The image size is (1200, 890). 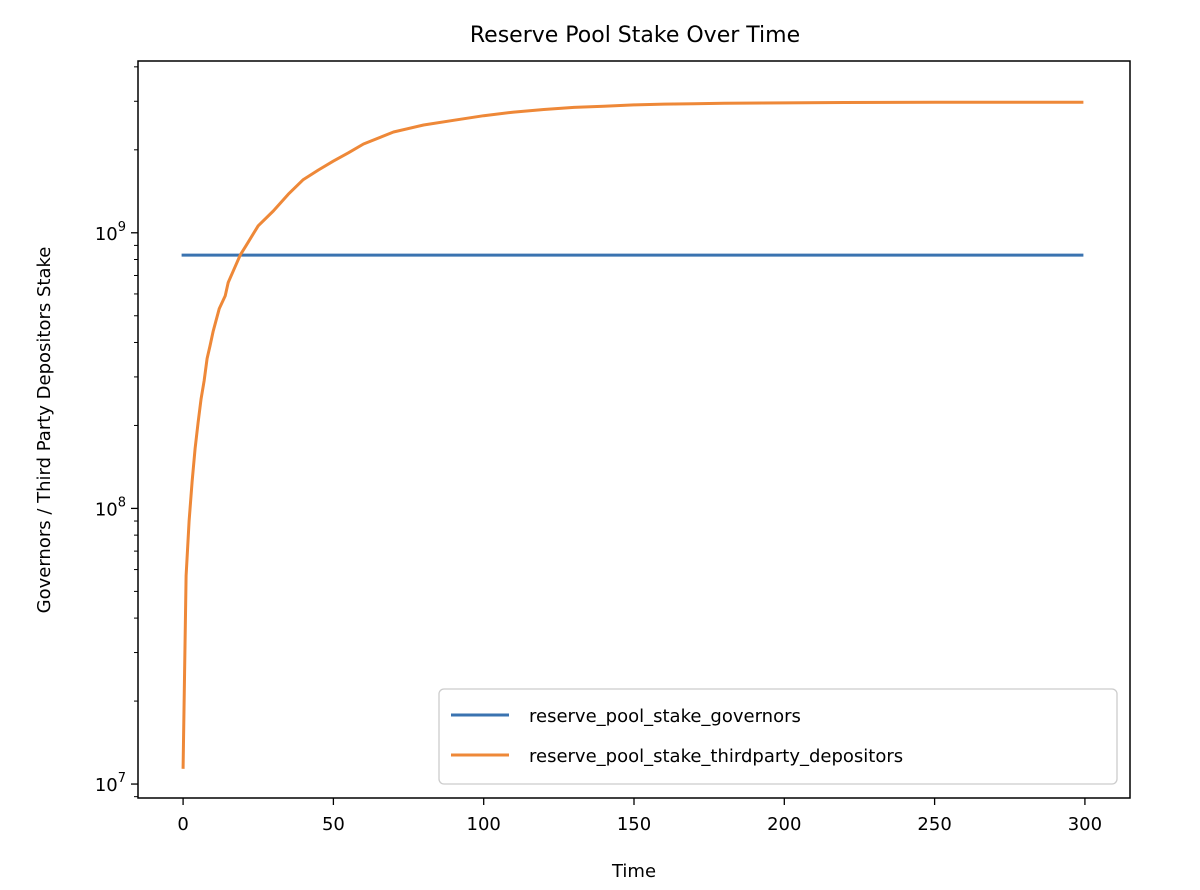 I want to click on y-axis-ticks: 10⁷ 10⁸ 10⁹, so click(x=116, y=432).